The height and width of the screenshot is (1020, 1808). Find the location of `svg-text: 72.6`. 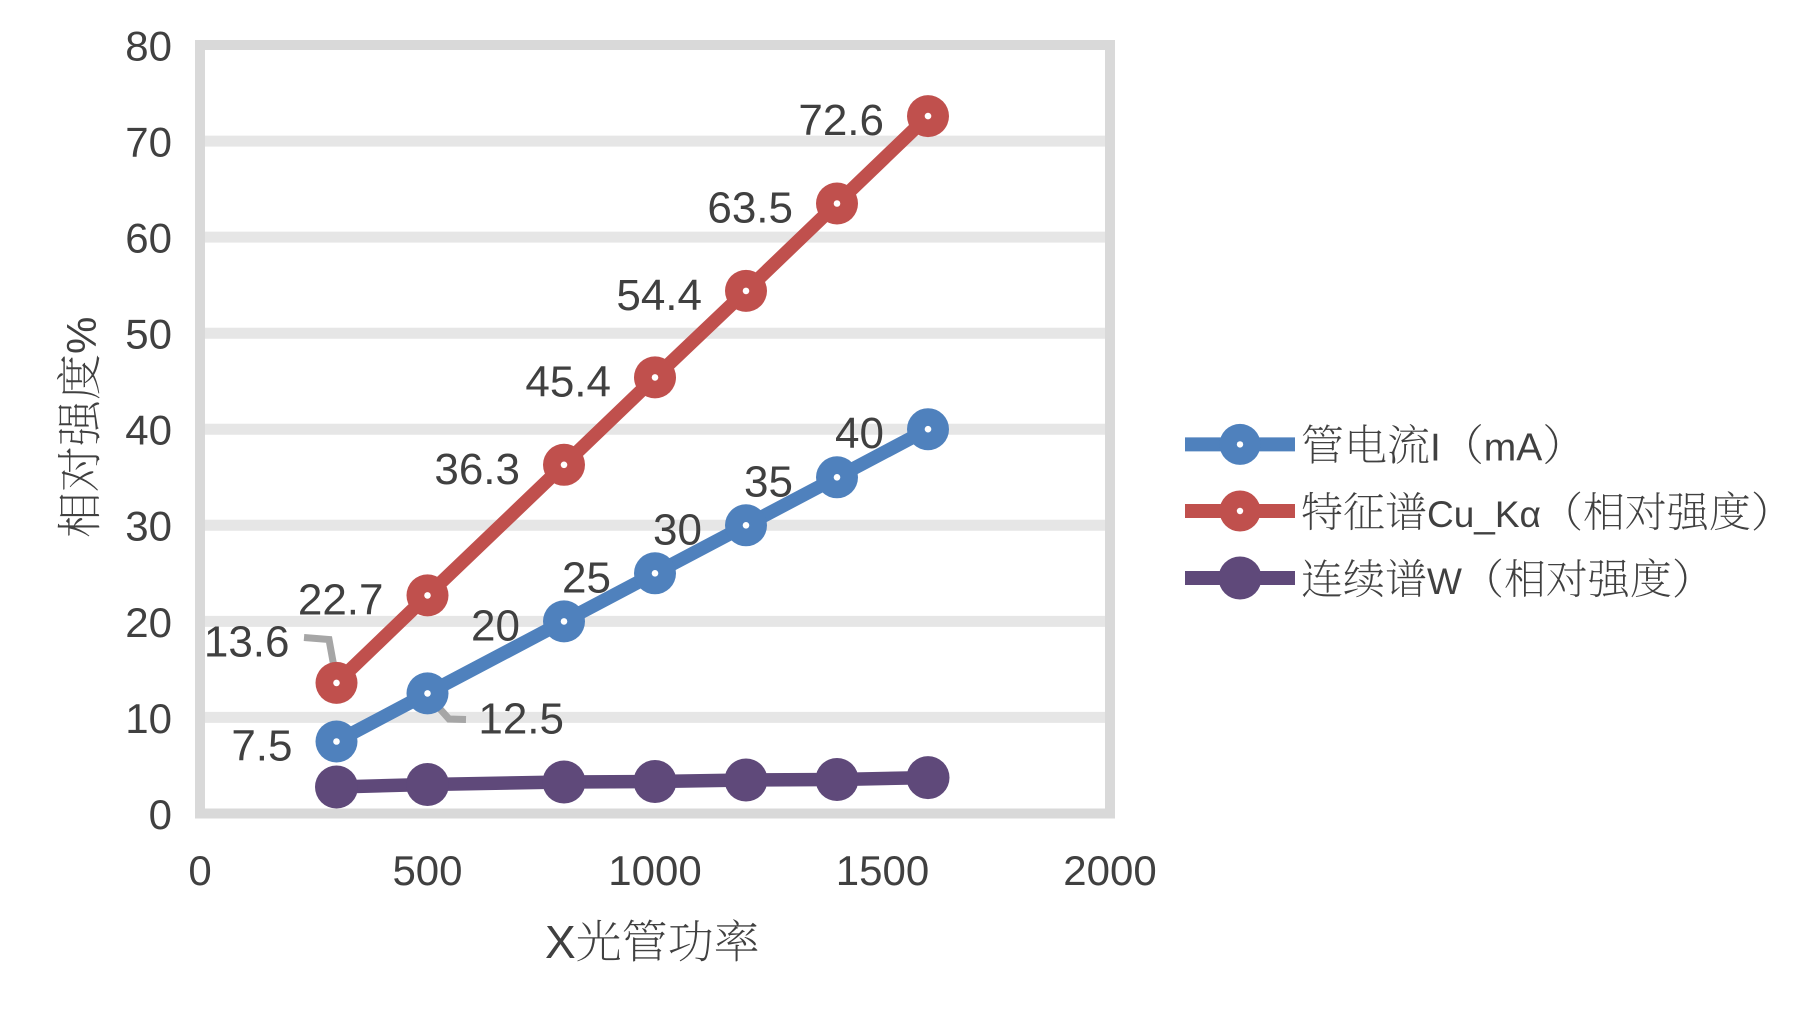

svg-text: 72.6 is located at coordinates (841, 120).